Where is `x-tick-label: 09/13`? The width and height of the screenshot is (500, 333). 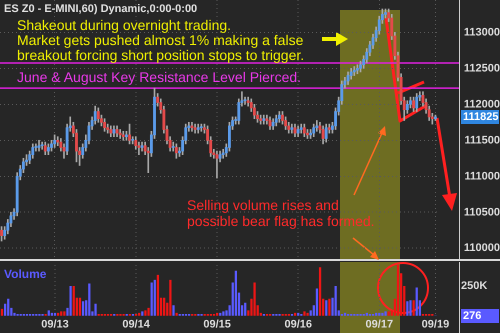
x-tick-label: 09/13 is located at coordinates (55, 324).